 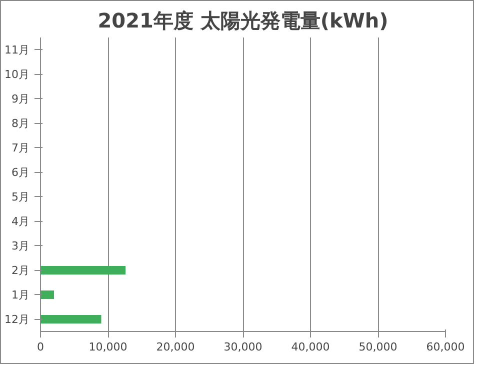 I want to click on y-tick-label: 5月, so click(x=21, y=197).